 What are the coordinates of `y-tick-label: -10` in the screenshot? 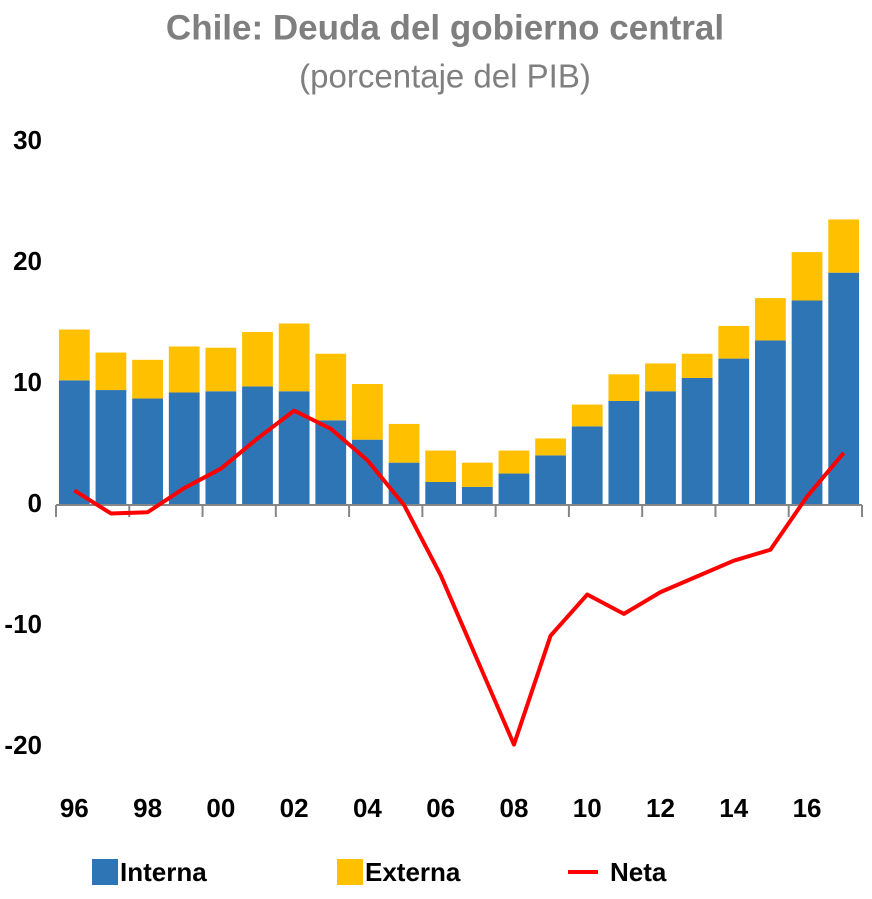 It's located at (23, 624).